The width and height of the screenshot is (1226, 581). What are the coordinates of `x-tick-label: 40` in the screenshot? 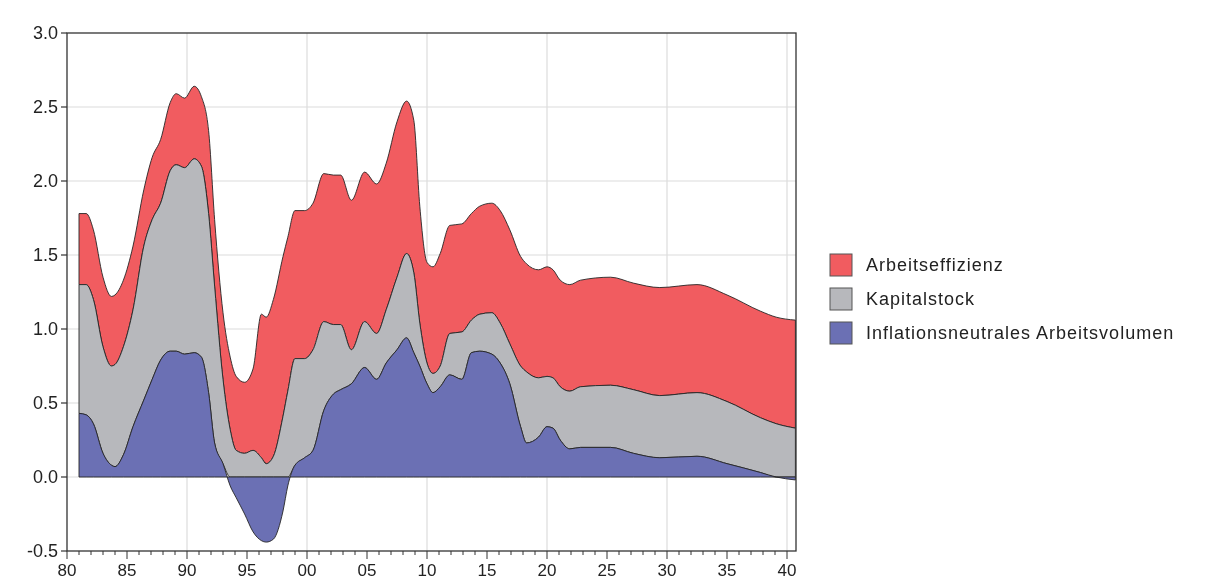 It's located at (787, 570).